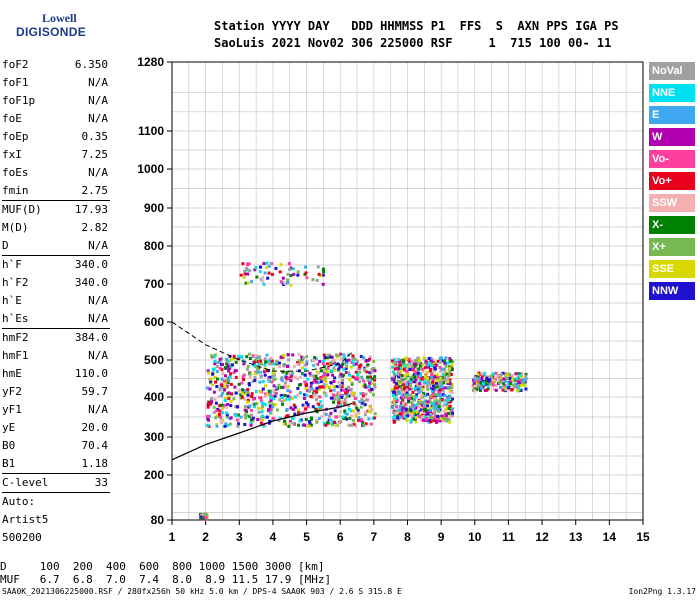 Image resolution: width=700 pixels, height=600 pixels. I want to click on param-name: foF1p, so click(19, 100).